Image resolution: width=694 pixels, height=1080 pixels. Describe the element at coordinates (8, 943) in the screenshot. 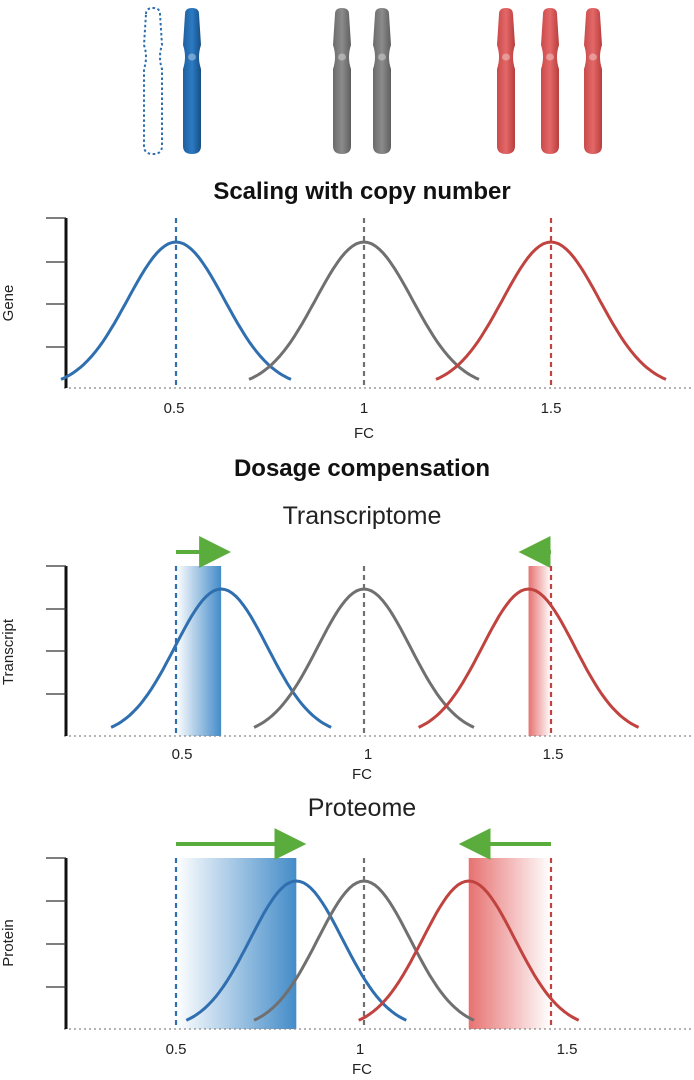

I see `y-axis-label: Protein` at that location.